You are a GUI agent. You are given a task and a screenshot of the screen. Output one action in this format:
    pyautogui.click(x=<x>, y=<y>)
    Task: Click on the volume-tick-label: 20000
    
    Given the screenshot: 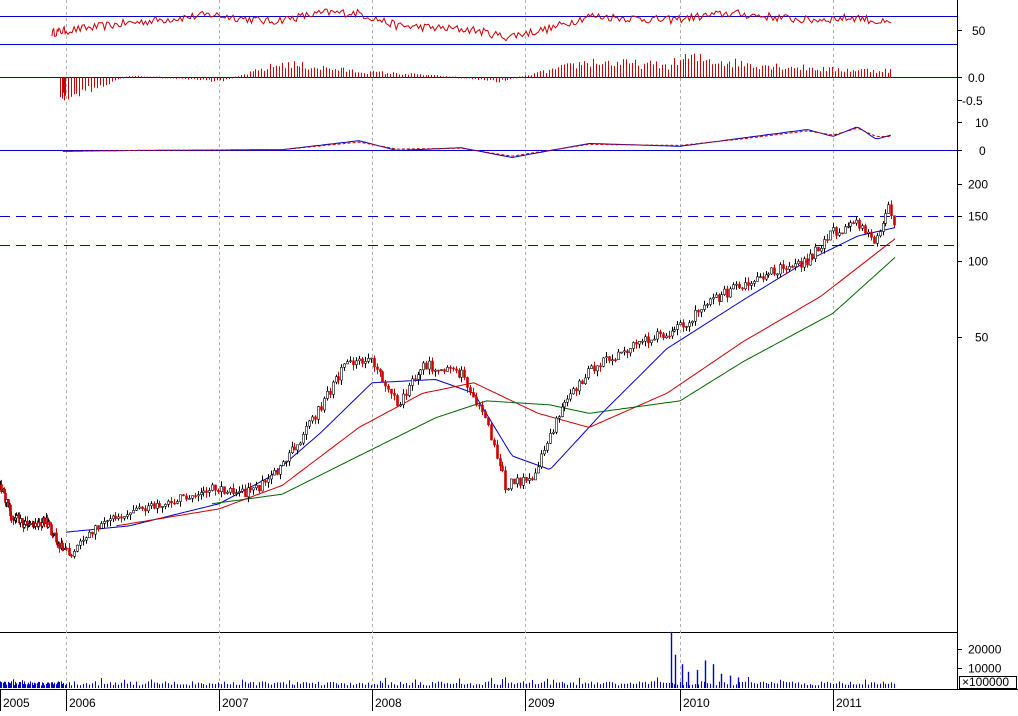 What is the action you would take?
    pyautogui.click(x=985, y=650)
    